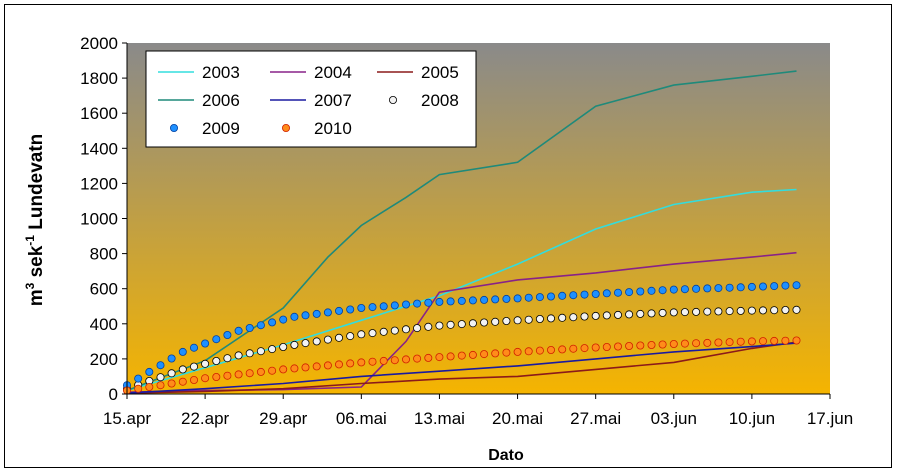 This screenshot has height=472, width=898. Describe the element at coordinates (221, 72) in the screenshot. I see `legend-label: 2003` at that location.